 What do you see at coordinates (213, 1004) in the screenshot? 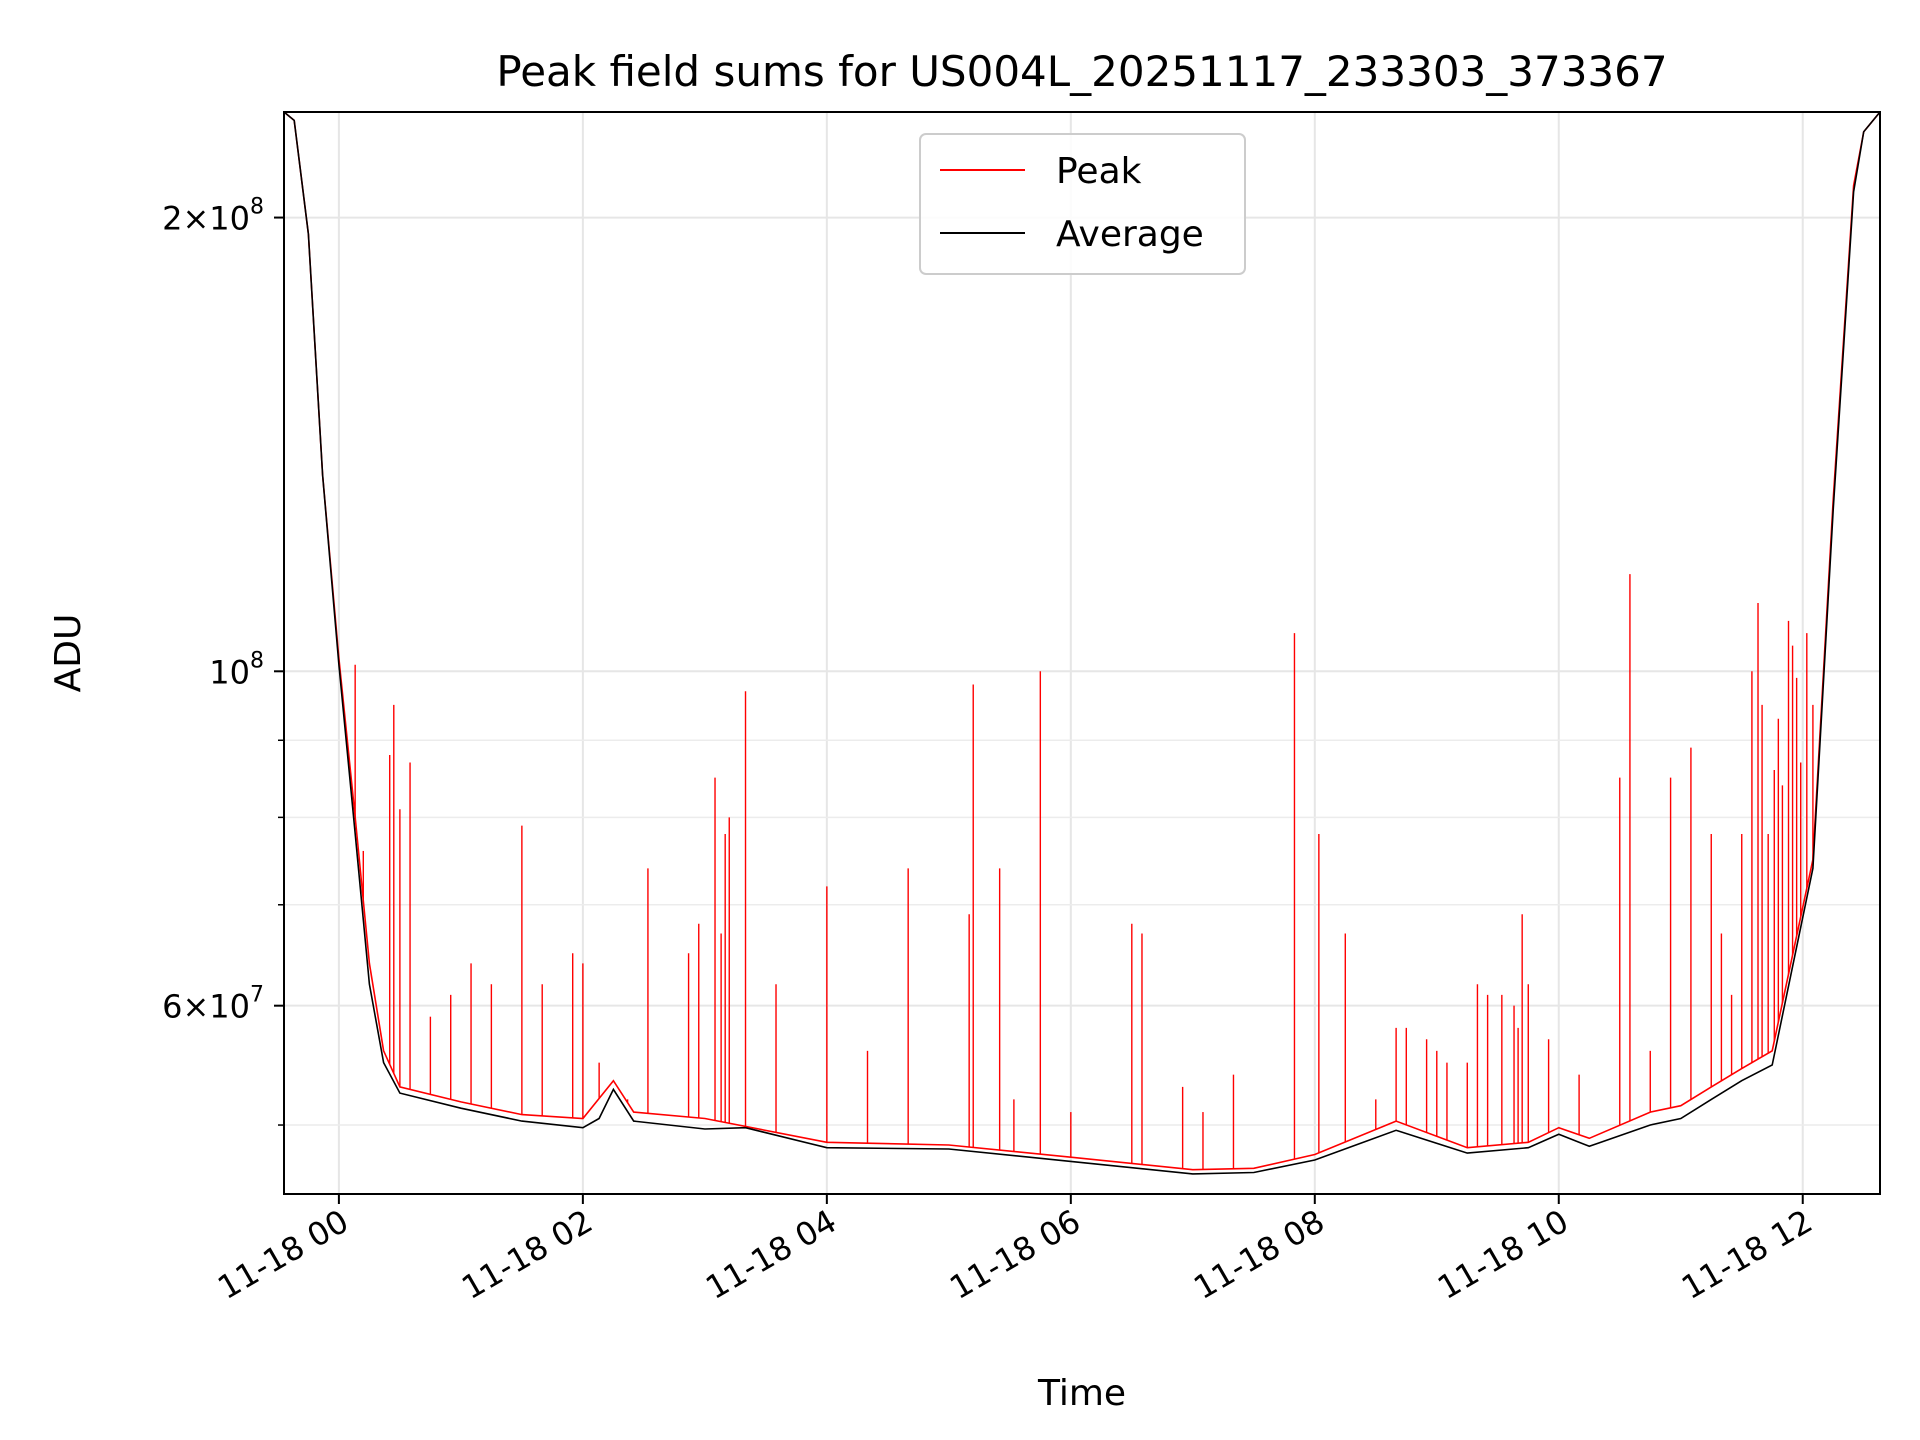
I see `y-tick-label: 6×107` at bounding box center [213, 1004].